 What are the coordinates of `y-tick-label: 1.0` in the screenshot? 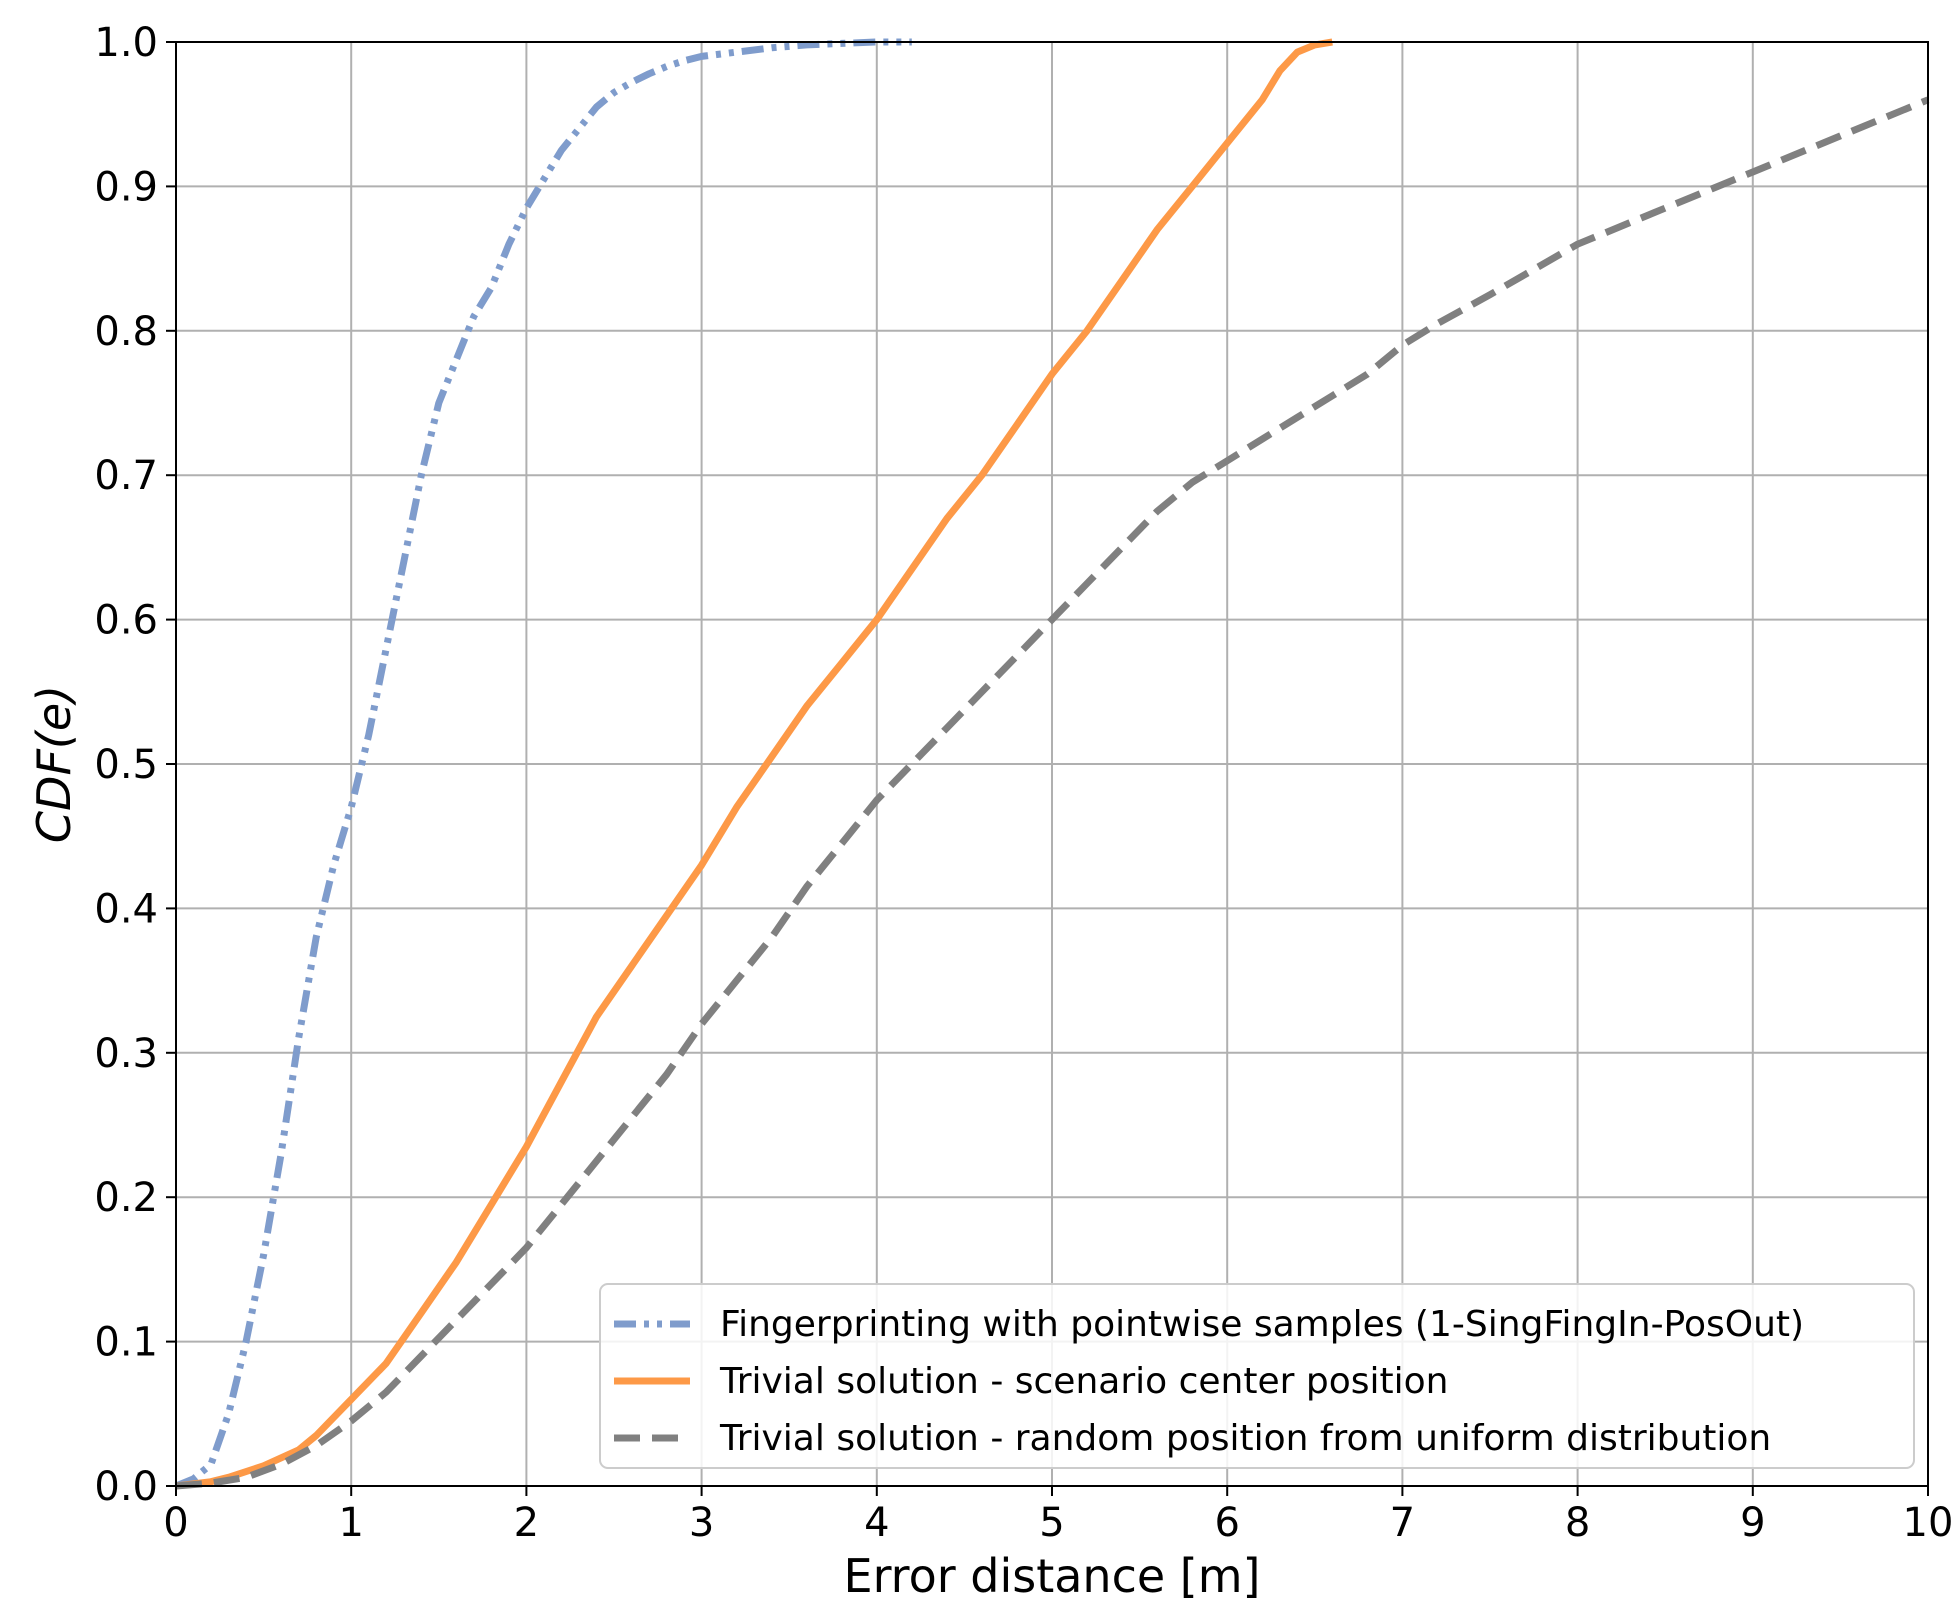 It's located at (126, 43).